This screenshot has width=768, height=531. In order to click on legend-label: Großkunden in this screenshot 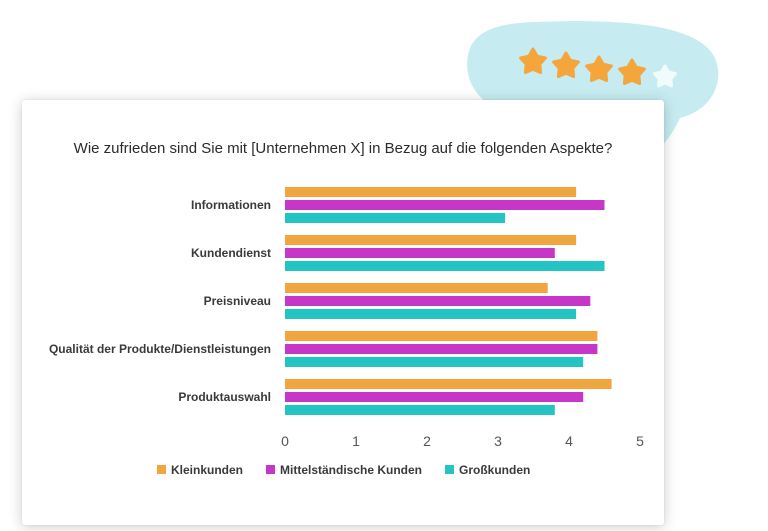, I will do `click(494, 470)`.